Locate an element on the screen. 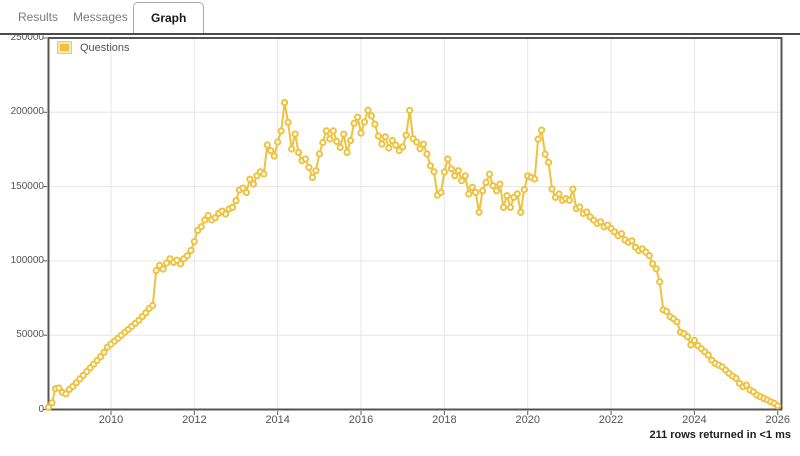  legend: Questions is located at coordinates (93, 47).